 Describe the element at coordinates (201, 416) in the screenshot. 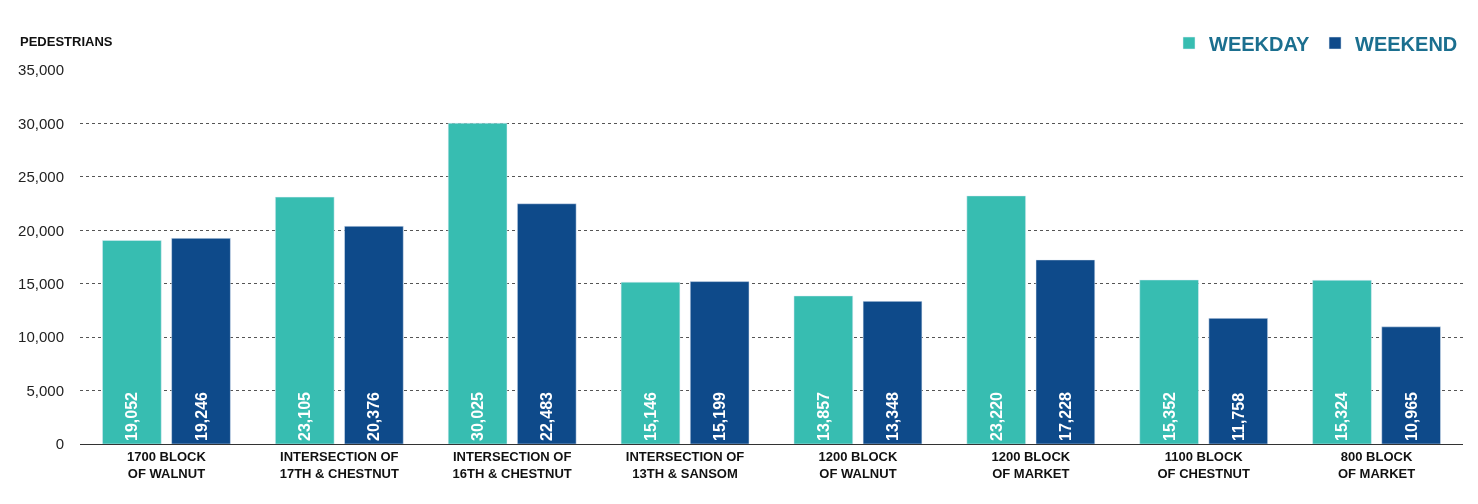

I see `data-label: 19,246` at that location.